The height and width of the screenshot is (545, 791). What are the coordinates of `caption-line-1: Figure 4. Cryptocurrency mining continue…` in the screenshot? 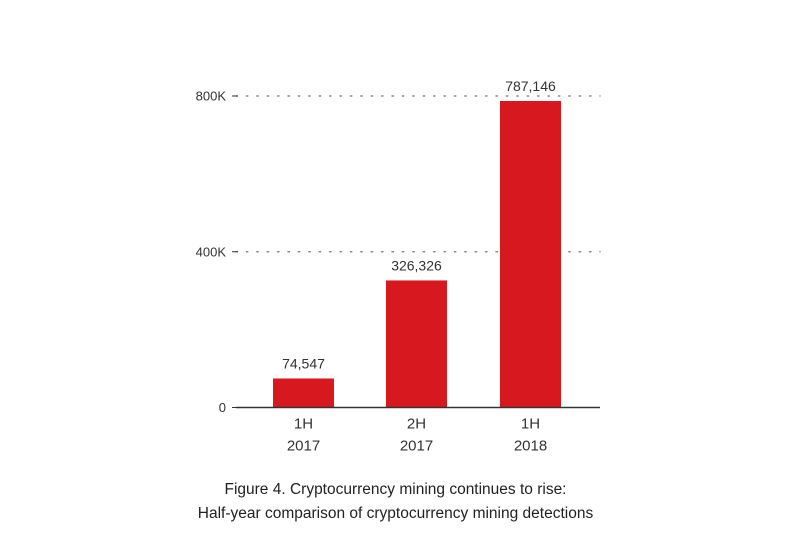 It's located at (395, 489).